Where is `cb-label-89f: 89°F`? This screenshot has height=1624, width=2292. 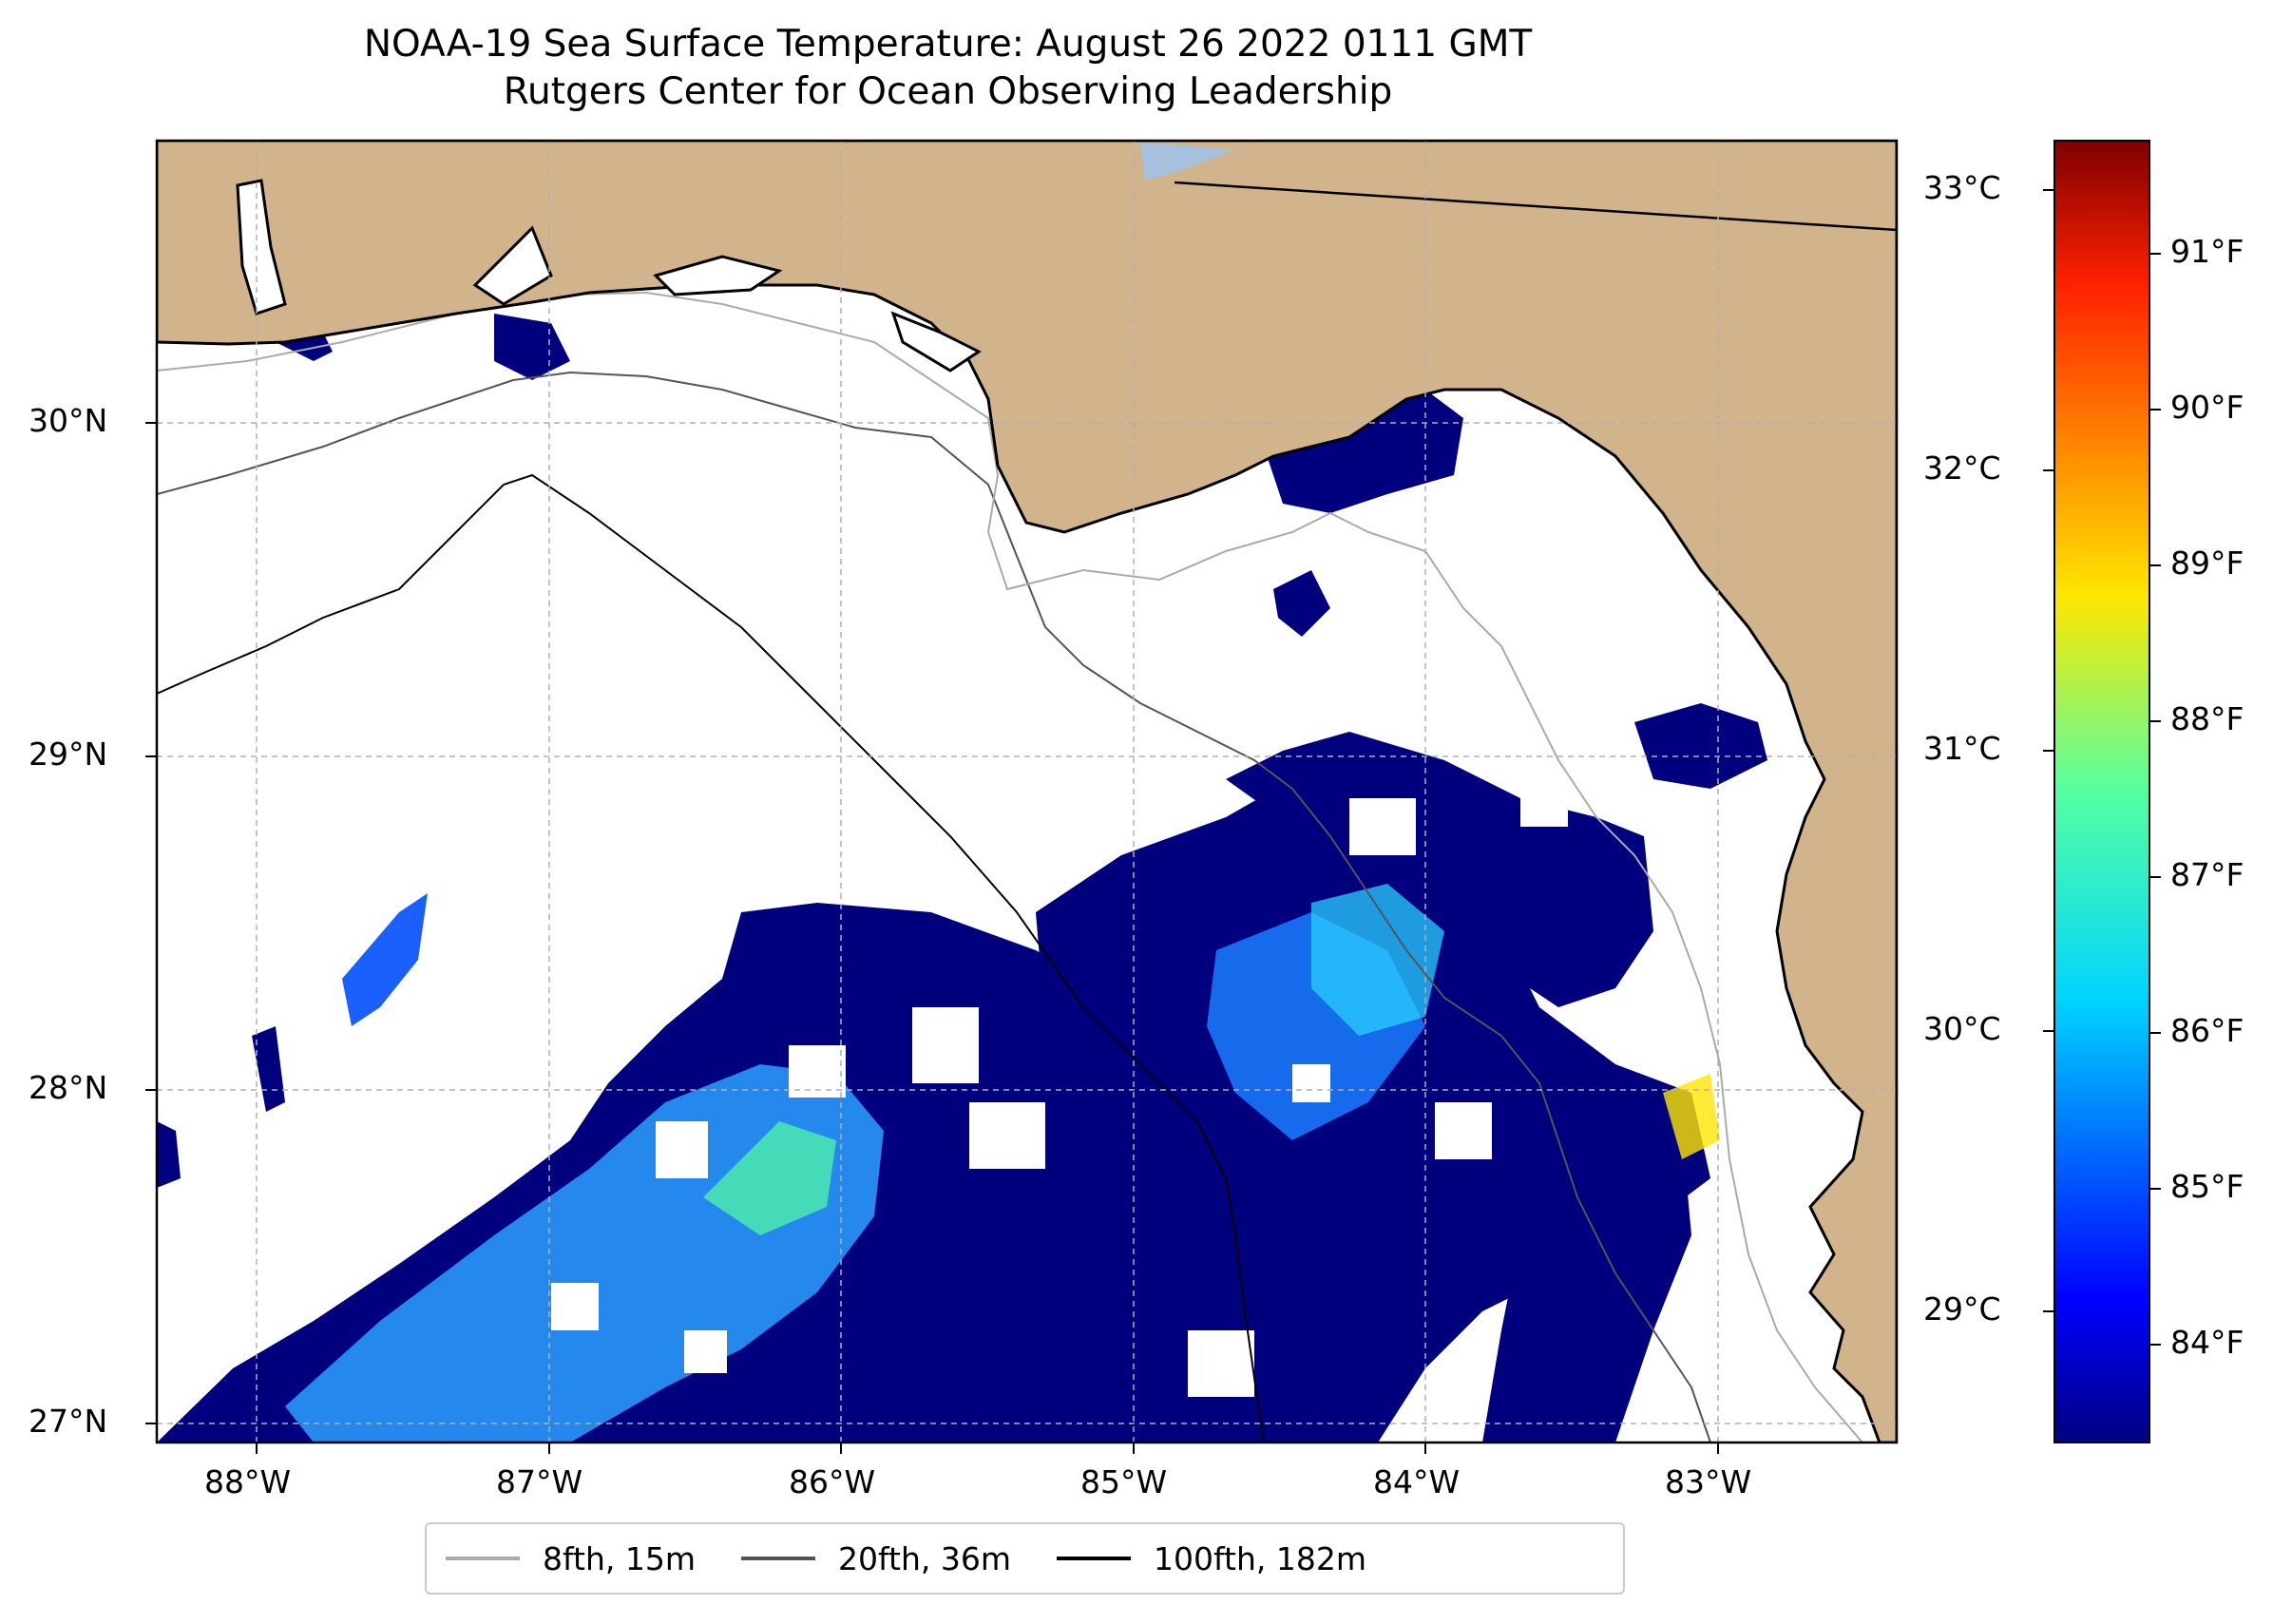
cb-label-89f: 89°F is located at coordinates (2207, 563).